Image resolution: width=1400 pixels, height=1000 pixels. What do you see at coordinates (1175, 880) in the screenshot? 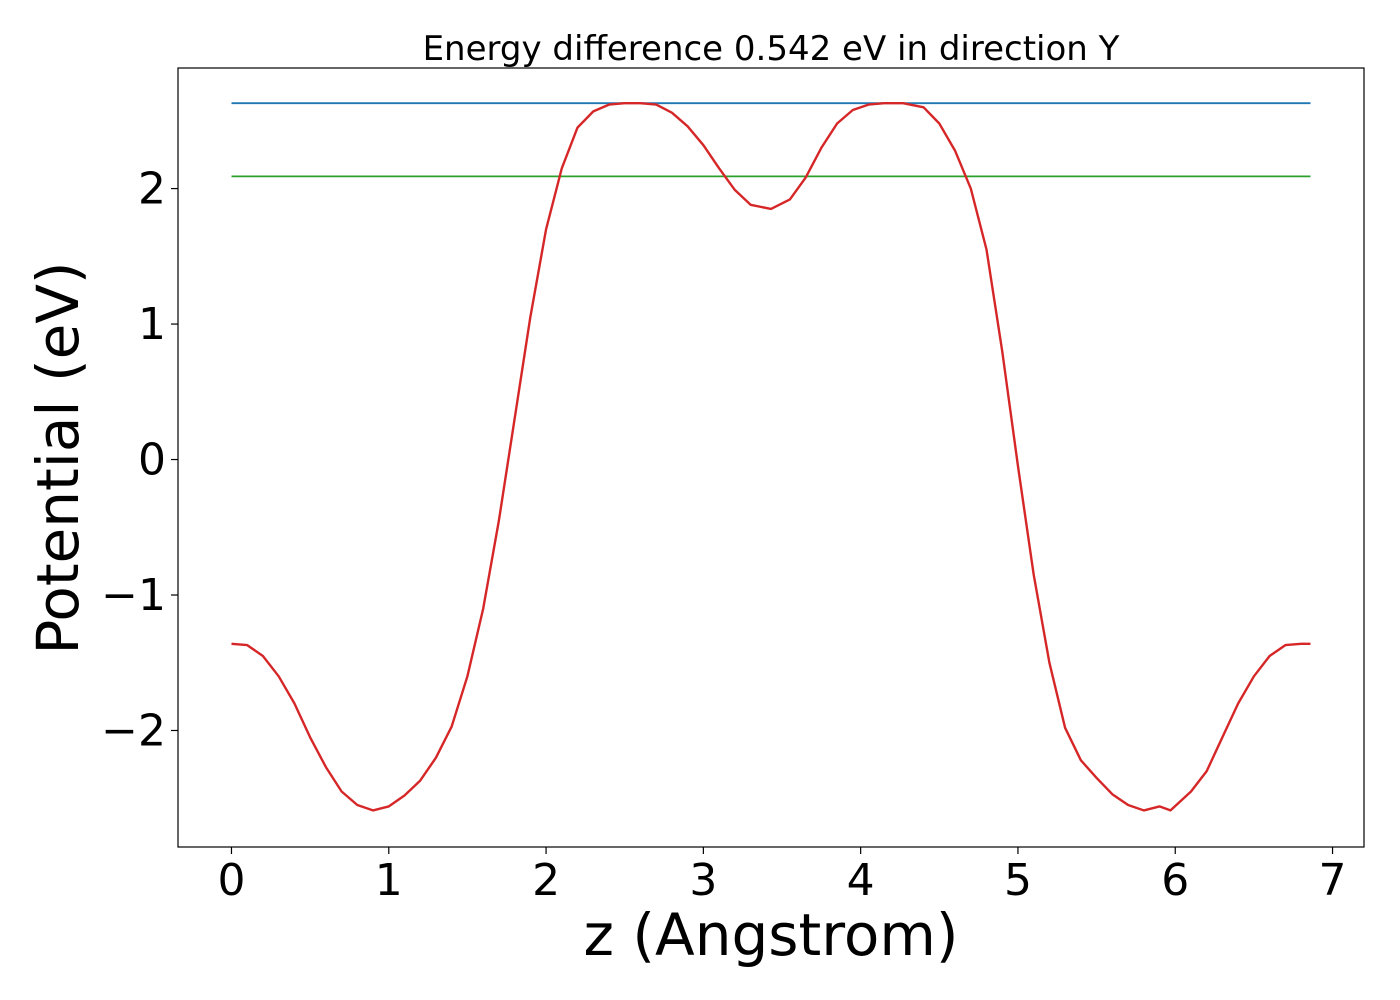
I see `x-tick-label: 6` at bounding box center [1175, 880].